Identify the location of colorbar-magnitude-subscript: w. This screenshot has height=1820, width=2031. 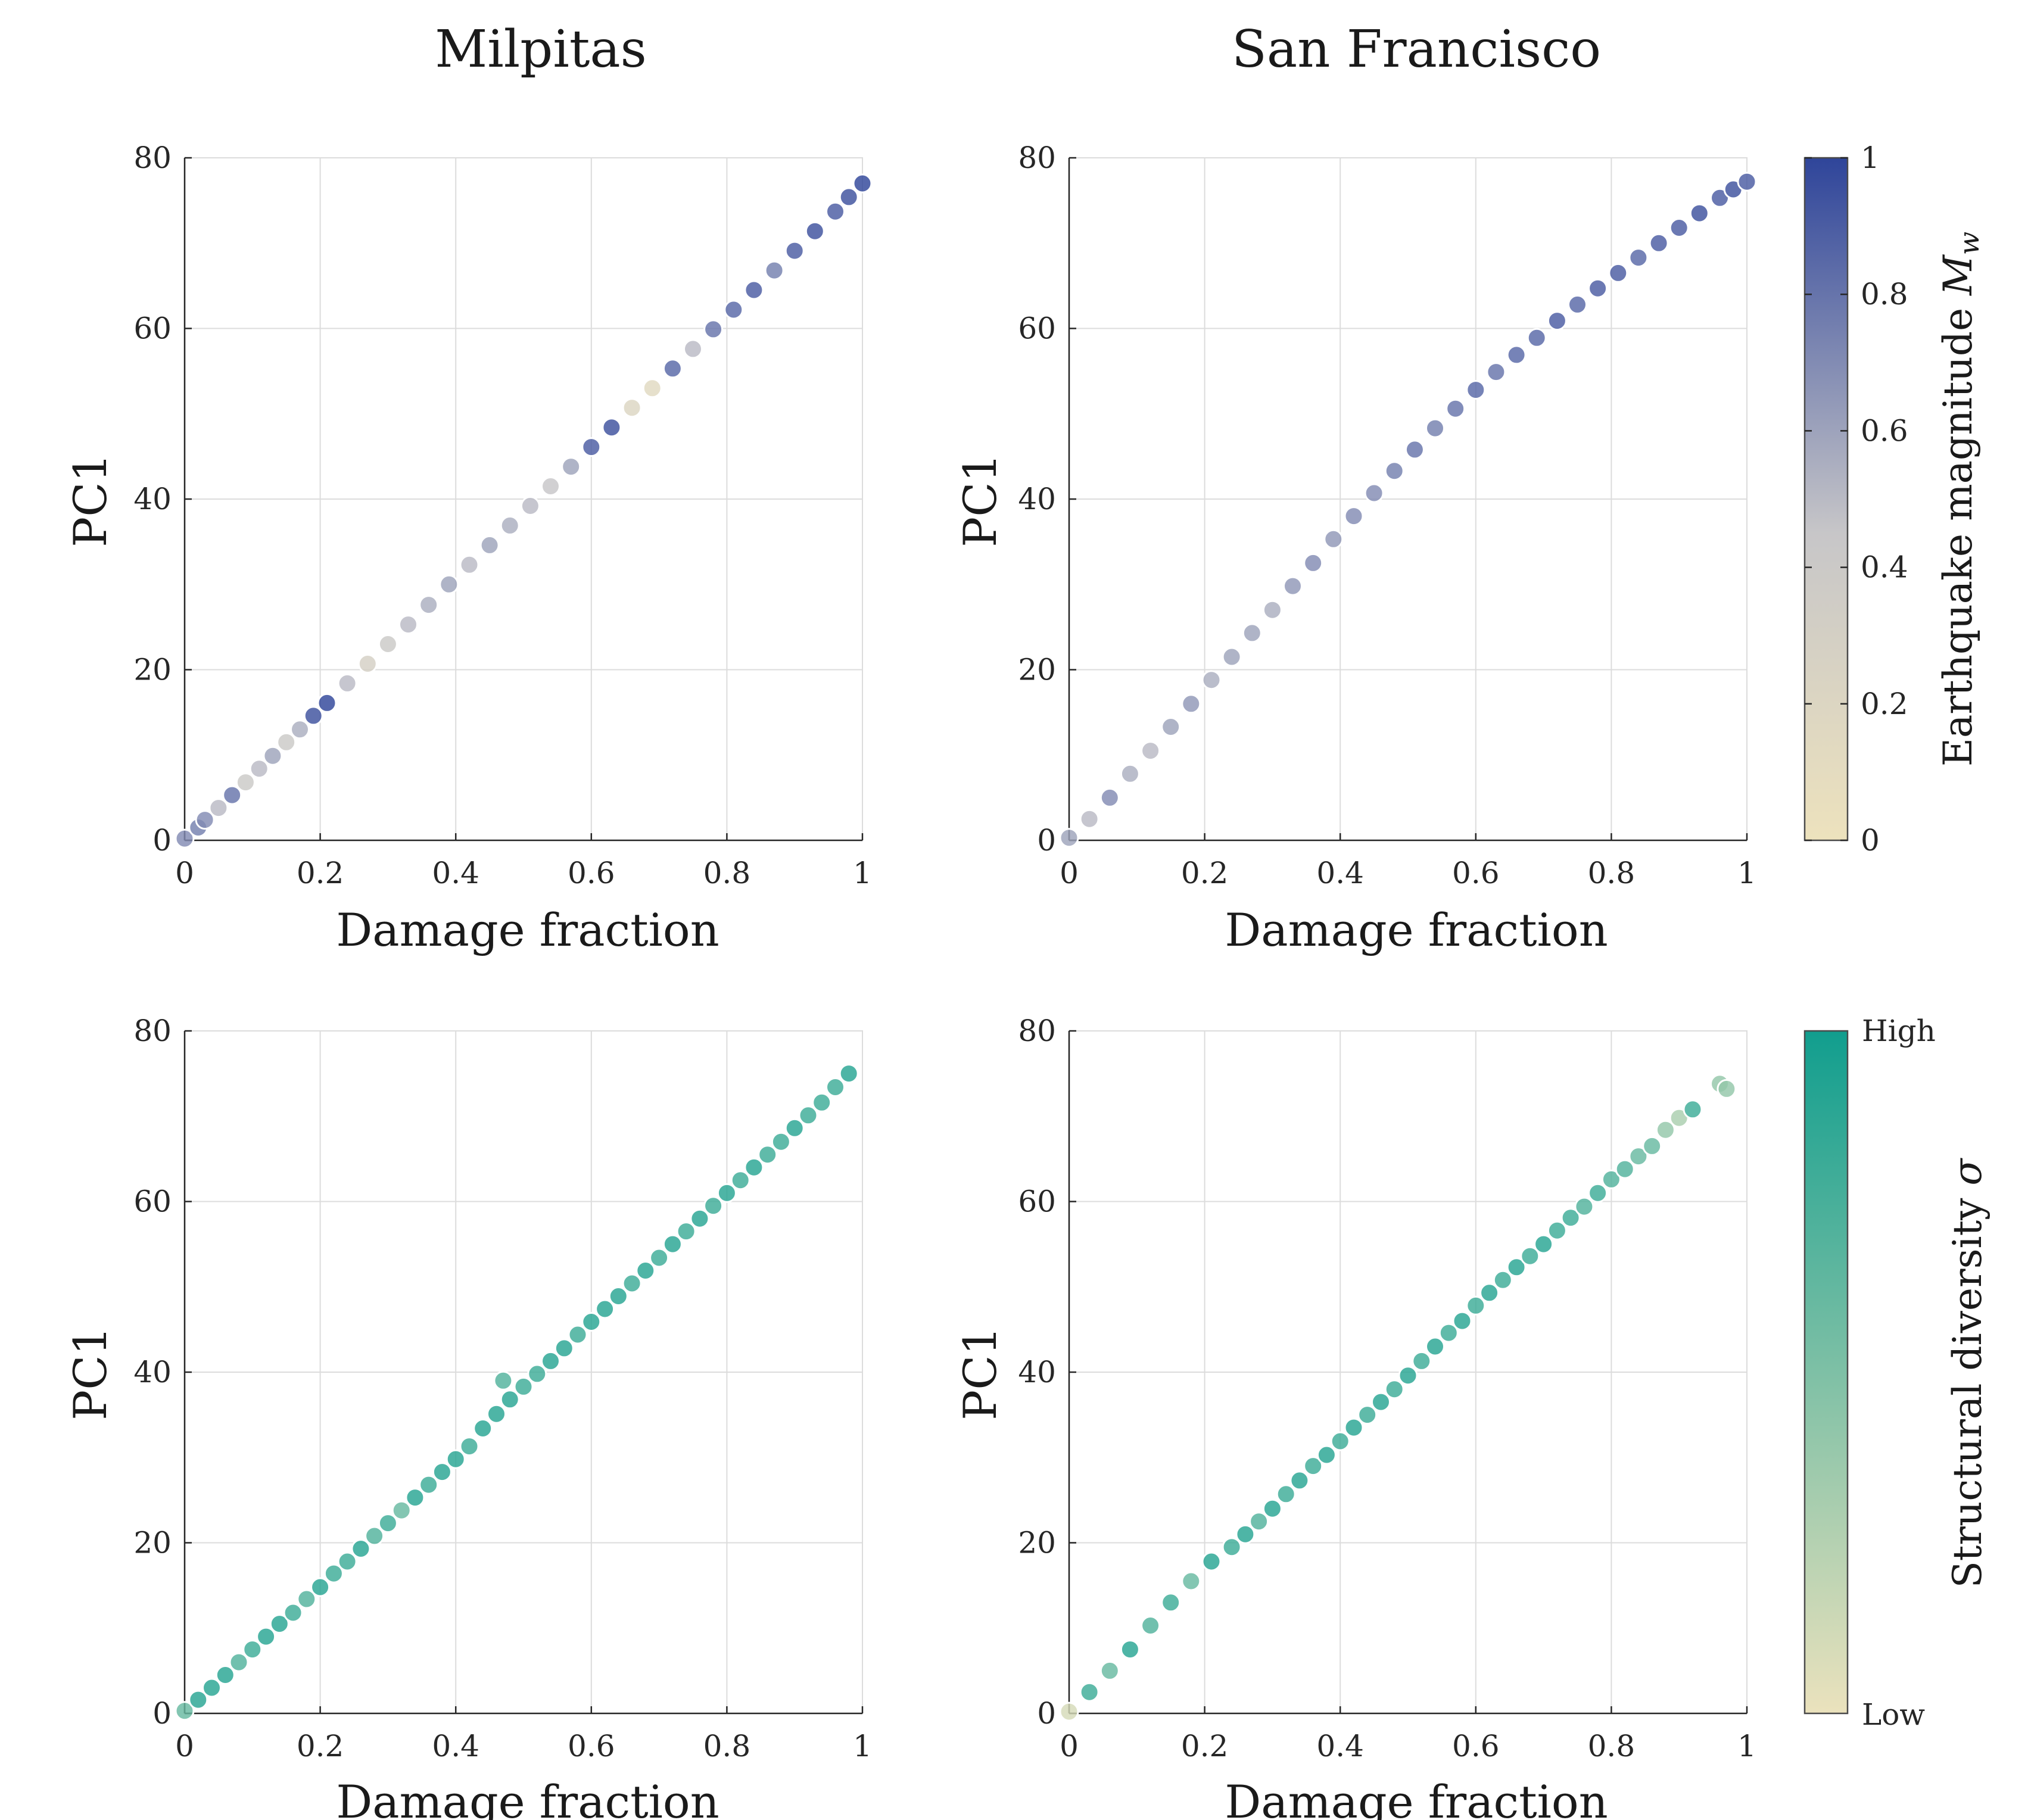
(1969, 244).